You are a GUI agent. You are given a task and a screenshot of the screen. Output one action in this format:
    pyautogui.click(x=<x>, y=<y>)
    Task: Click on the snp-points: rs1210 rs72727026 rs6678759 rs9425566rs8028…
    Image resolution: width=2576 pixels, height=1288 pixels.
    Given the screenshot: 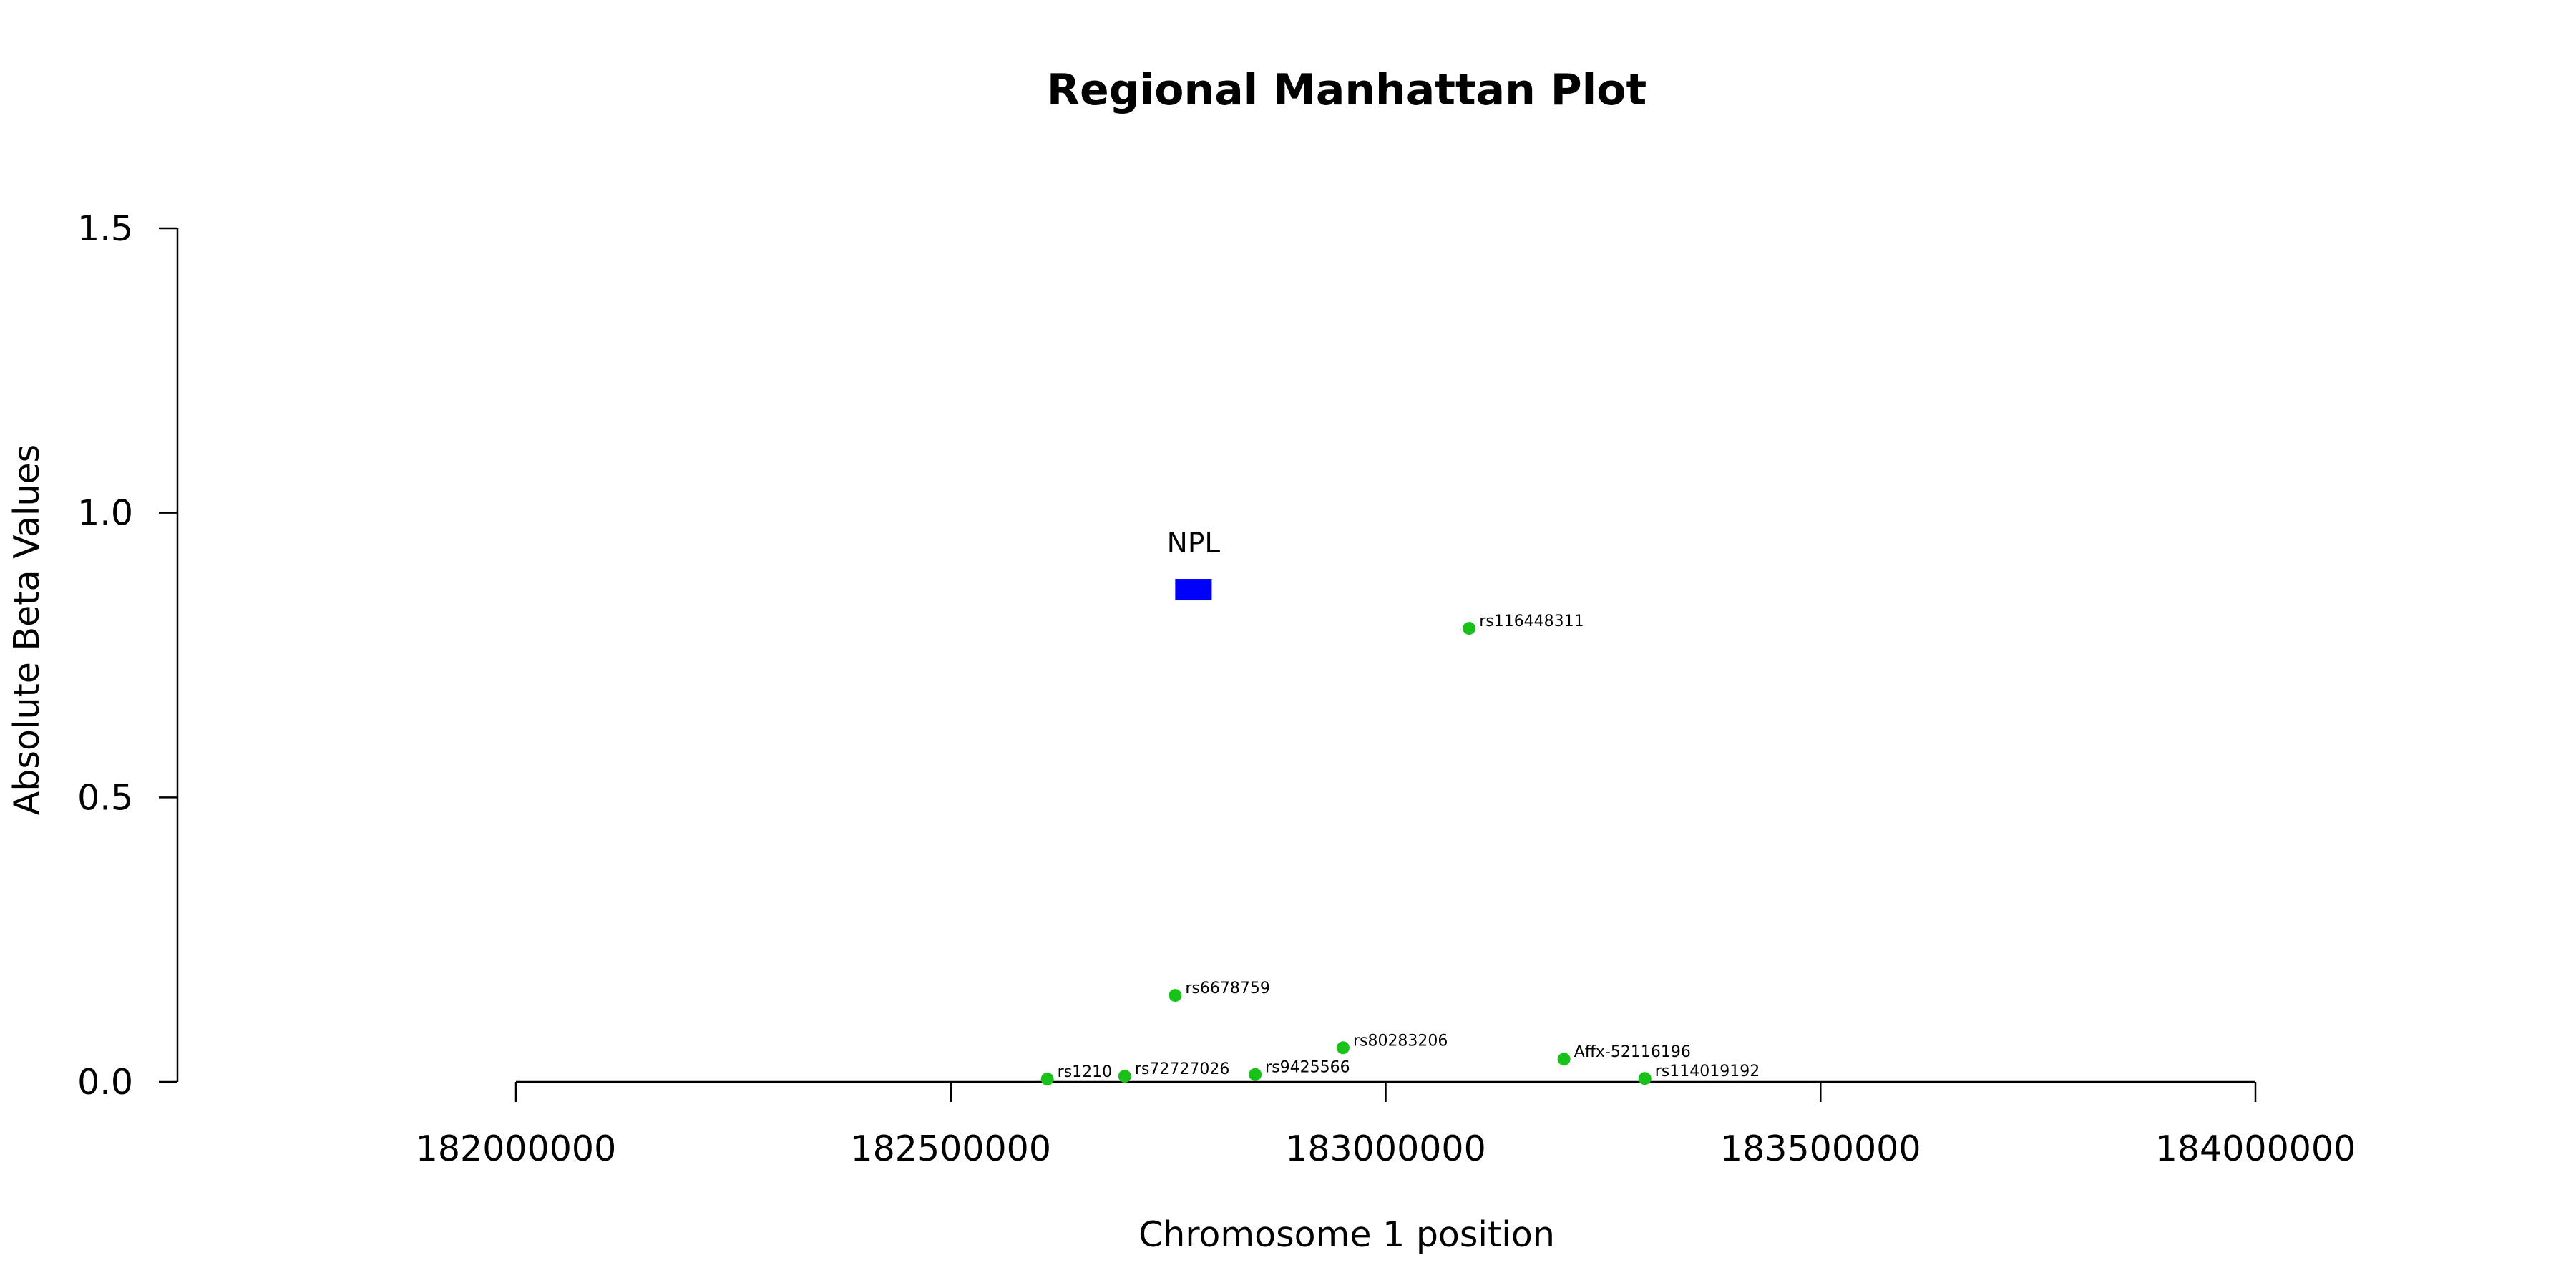 What is the action you would take?
    pyautogui.click(x=1400, y=849)
    